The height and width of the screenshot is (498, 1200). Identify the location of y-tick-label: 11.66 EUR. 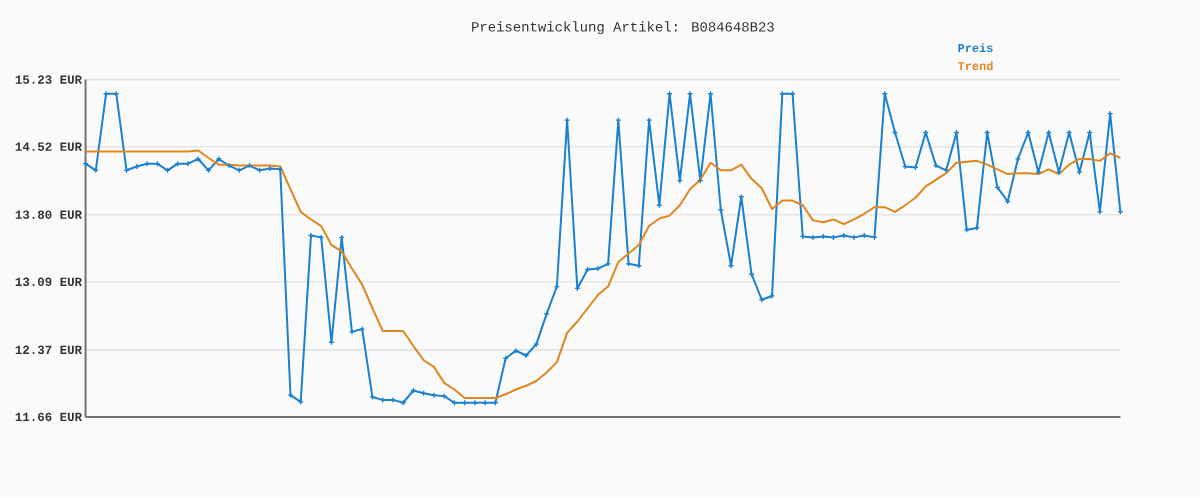
(49, 417).